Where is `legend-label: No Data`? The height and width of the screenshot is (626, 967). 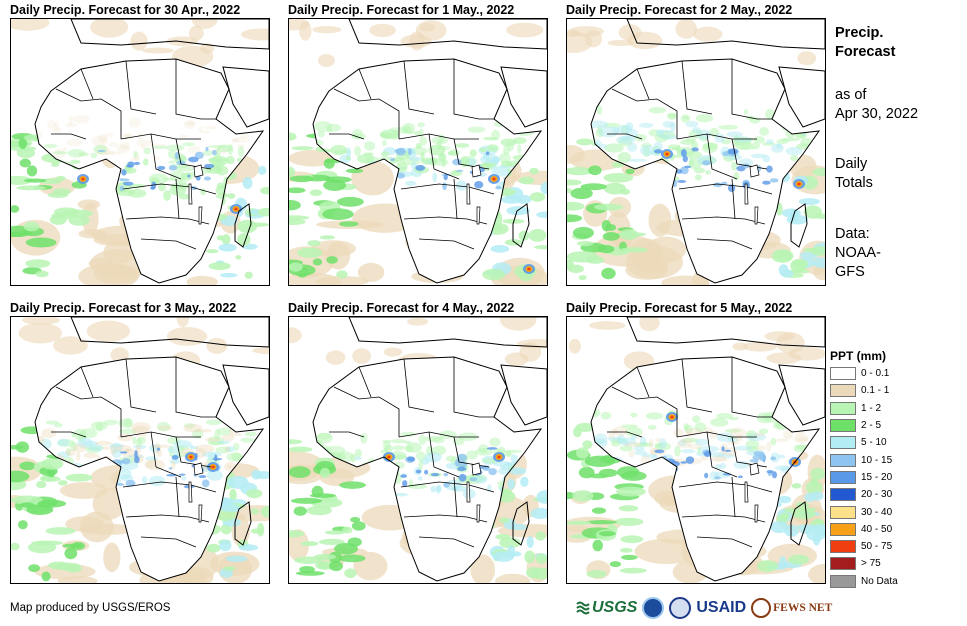 legend-label: No Data is located at coordinates (879, 581).